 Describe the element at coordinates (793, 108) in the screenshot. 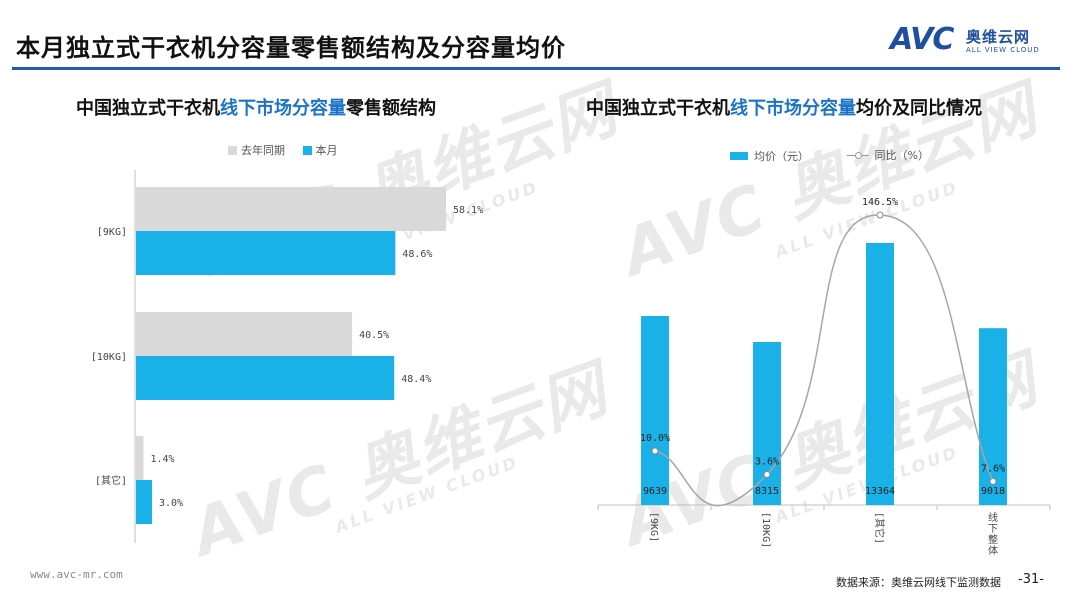

I see `right-title-highlight: 线下市场分容量` at that location.